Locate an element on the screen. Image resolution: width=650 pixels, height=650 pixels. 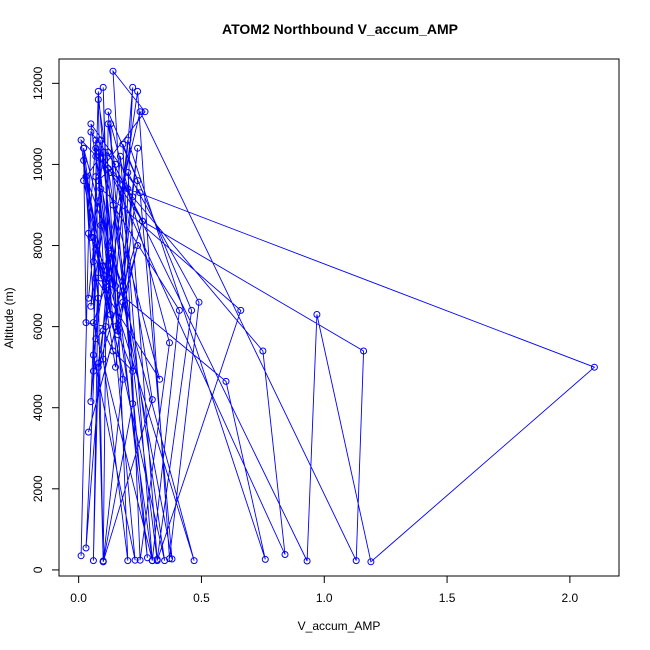
y-axis-label: Altitude (m) is located at coordinates (9, 317).